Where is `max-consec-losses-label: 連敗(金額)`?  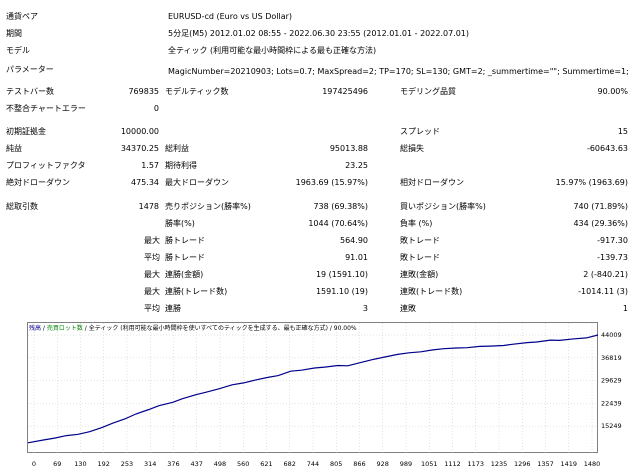 max-consec-losses-label: 連敗(金額) is located at coordinates (419, 274).